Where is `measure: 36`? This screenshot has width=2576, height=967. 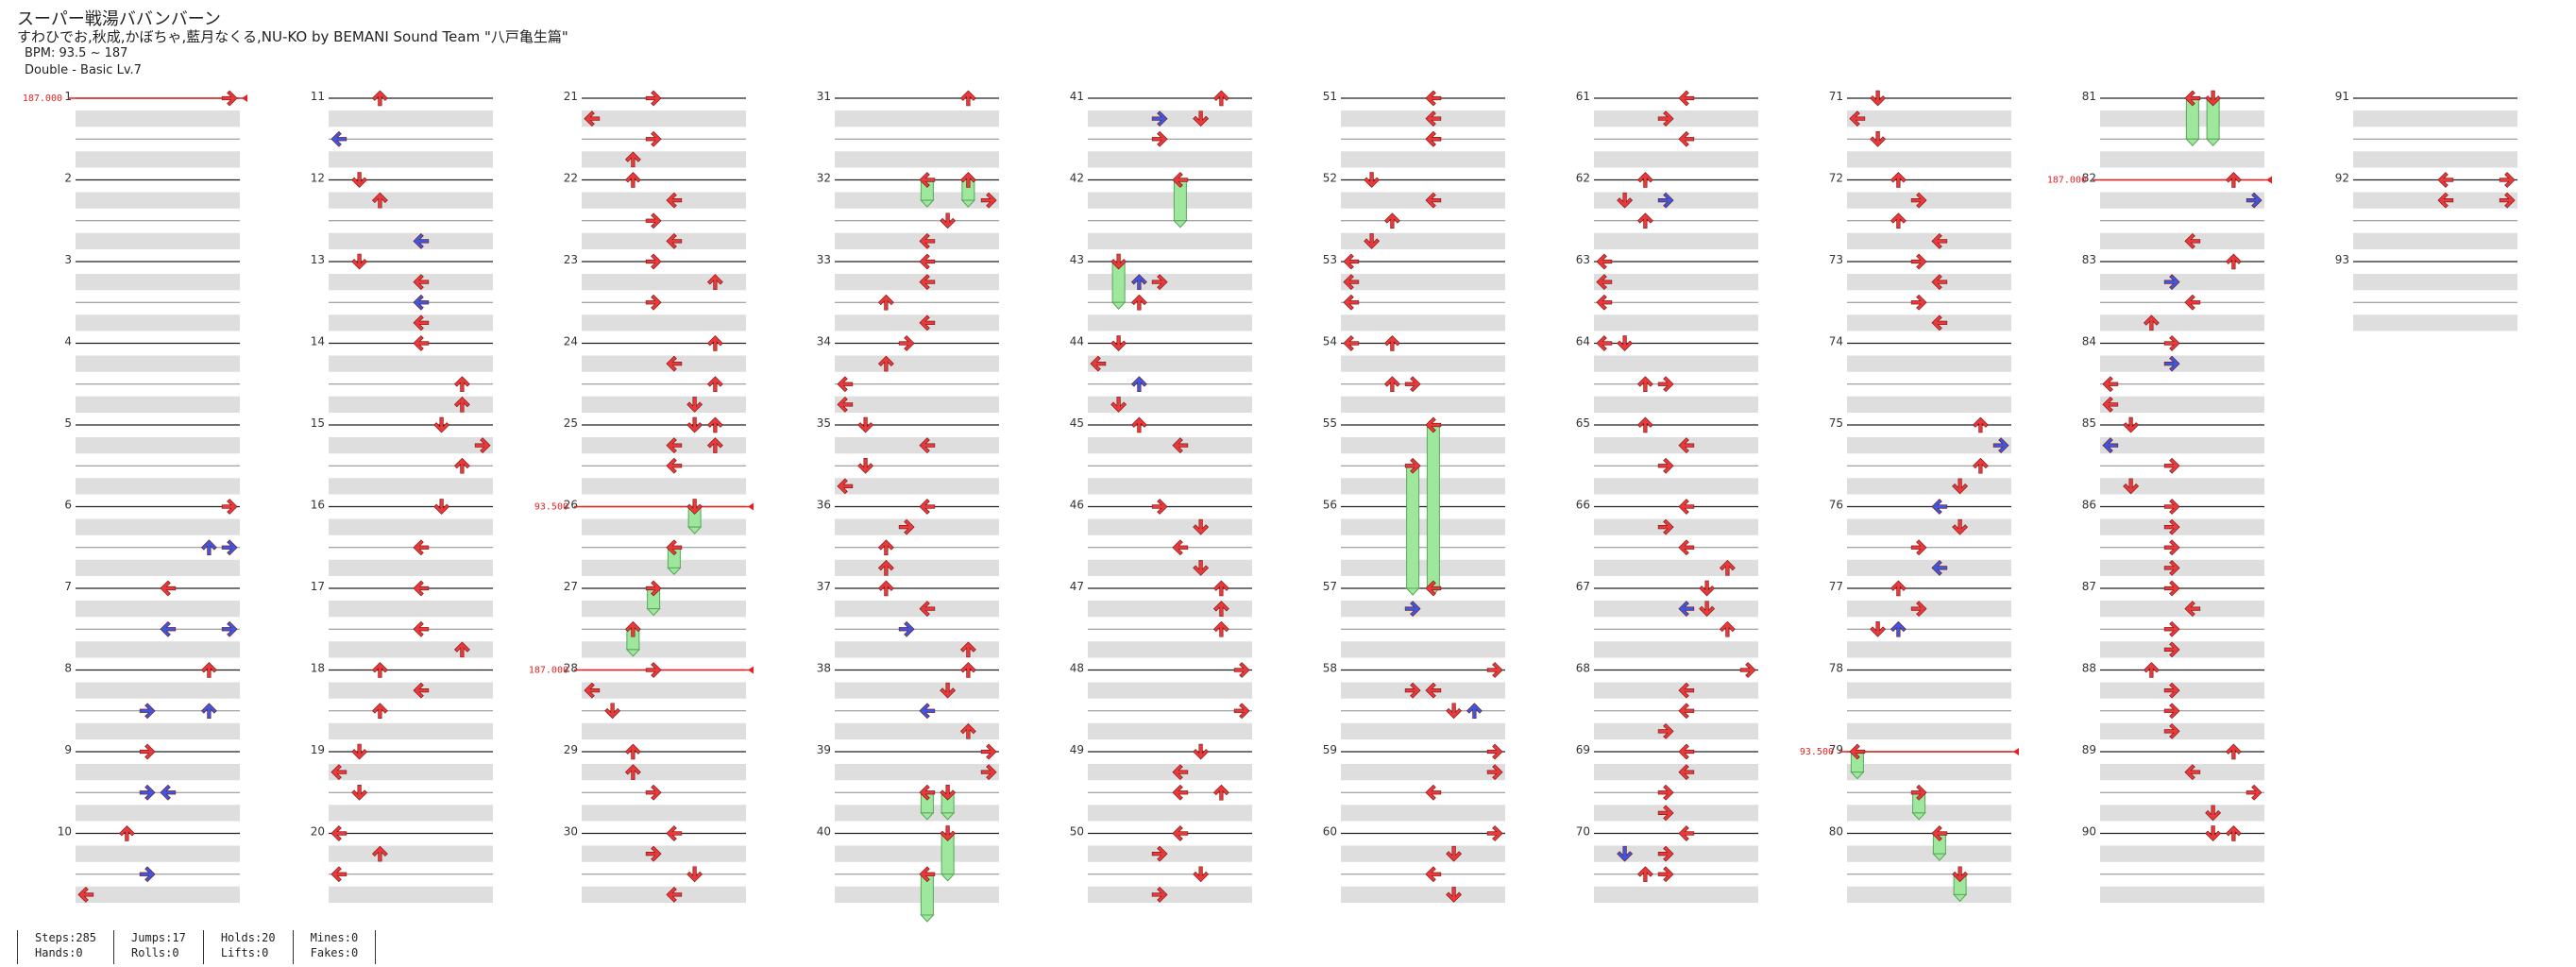
measure: 36 is located at coordinates (908, 544).